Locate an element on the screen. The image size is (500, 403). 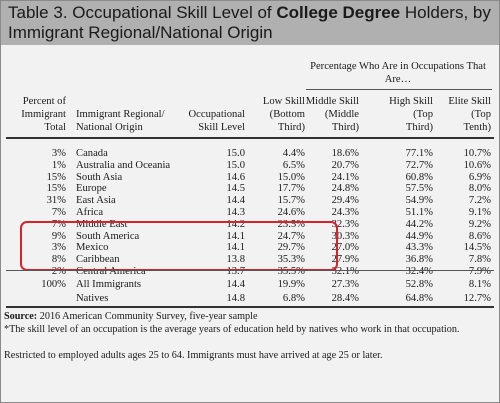
table-cell-mid: 24.1% is located at coordinates (345, 177).